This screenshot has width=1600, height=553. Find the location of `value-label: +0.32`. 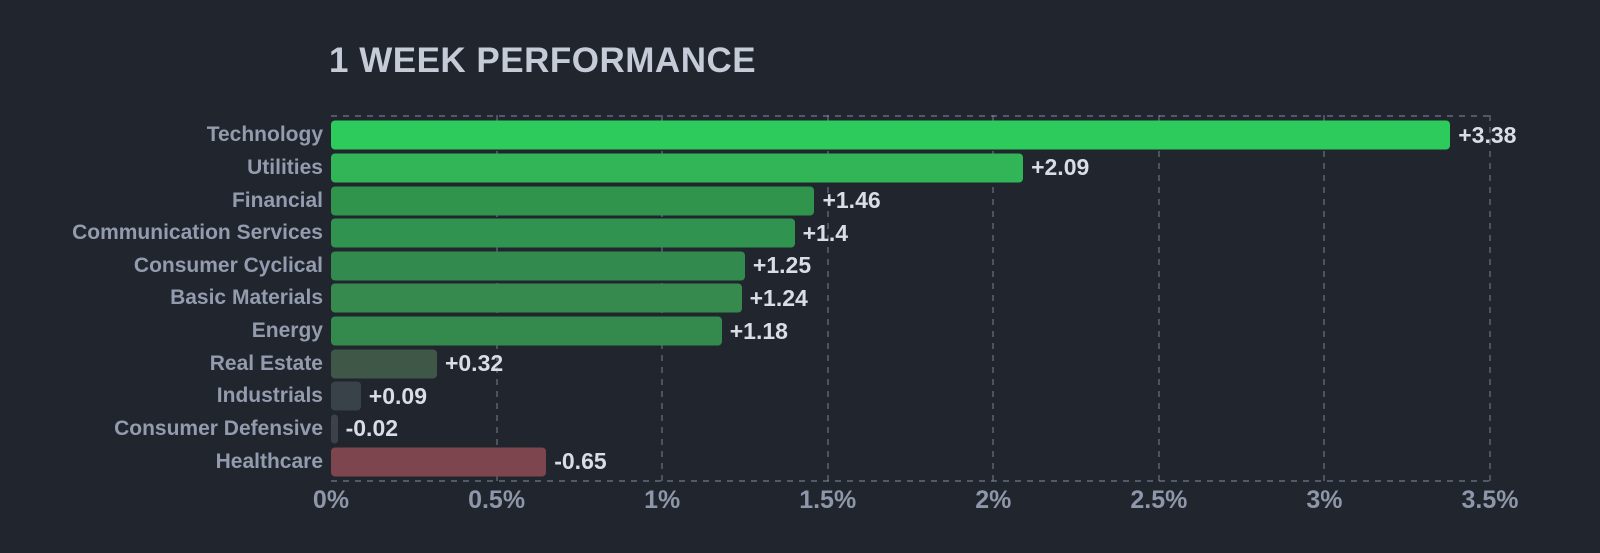

value-label: +0.32 is located at coordinates (474, 363).